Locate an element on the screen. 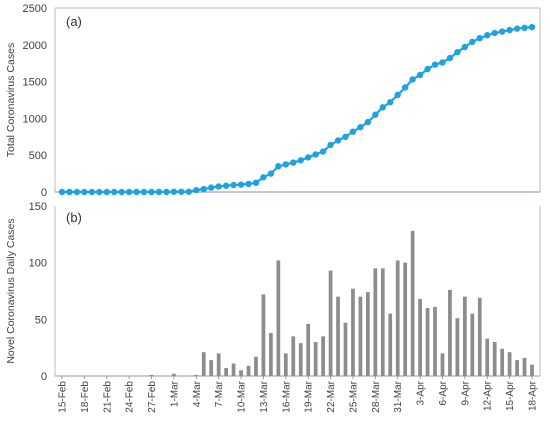 This screenshot has width=550, height=423. chart-b-x-tick-label: 25-Mar is located at coordinates (353, 396).